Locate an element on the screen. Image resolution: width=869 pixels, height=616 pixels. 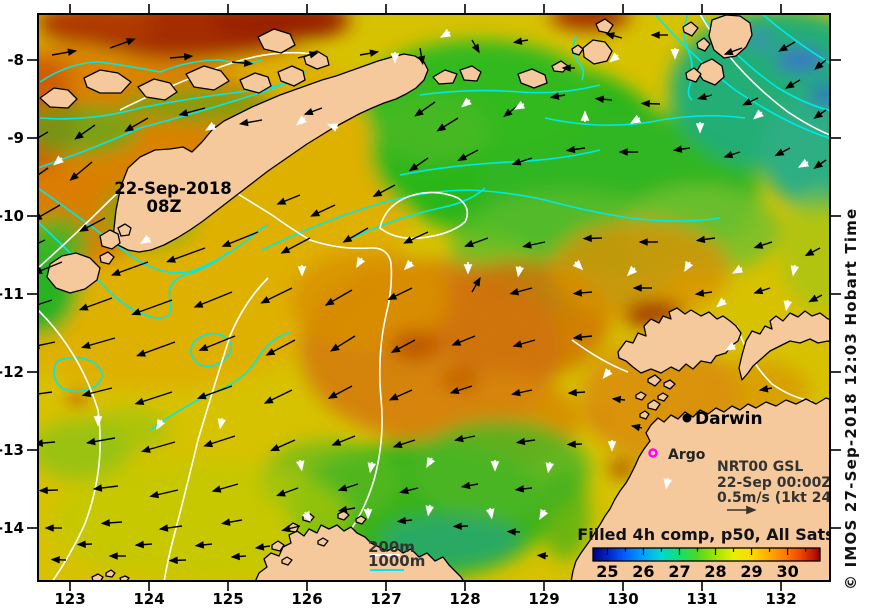
depth-legend-1000m: 1000m is located at coordinates (396, 561).